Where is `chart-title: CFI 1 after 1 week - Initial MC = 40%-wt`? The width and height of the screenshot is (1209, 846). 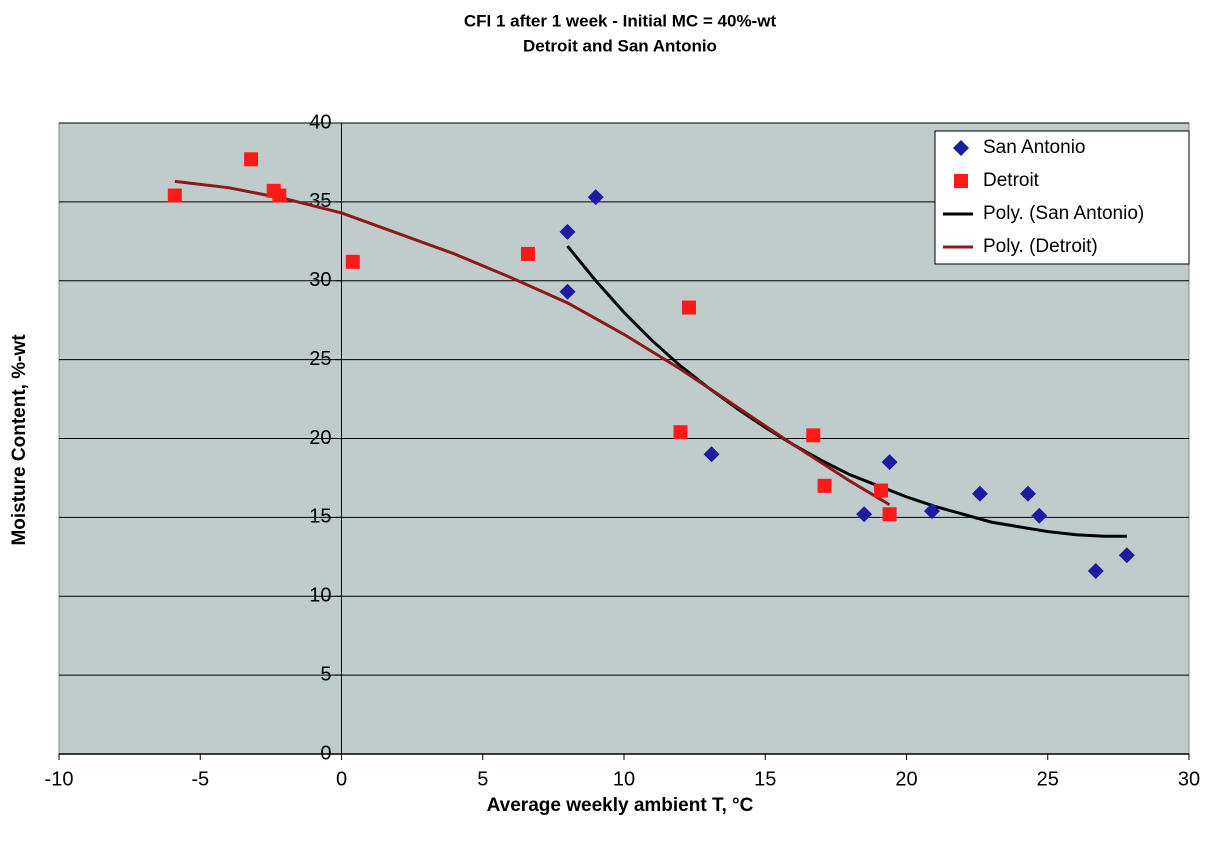
chart-title: CFI 1 after 1 week - Initial MC = 40%-wt is located at coordinates (620, 20).